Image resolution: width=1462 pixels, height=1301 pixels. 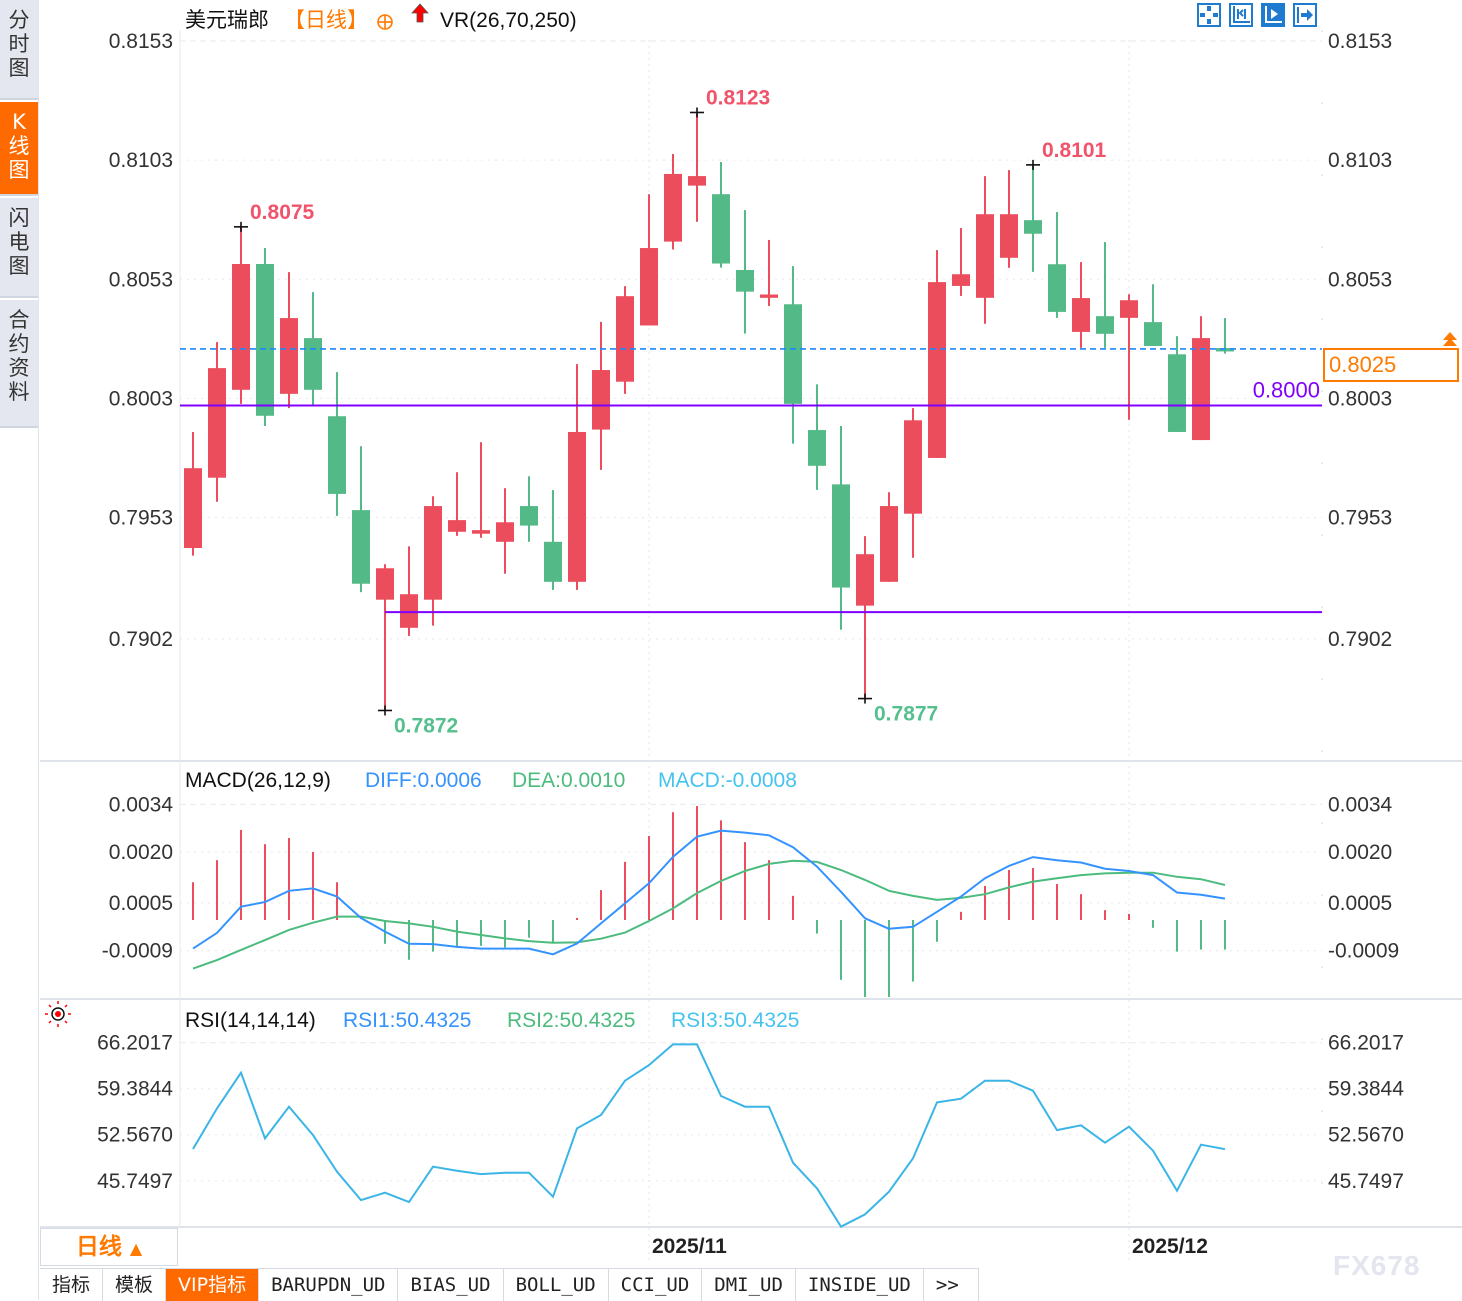 What do you see at coordinates (426, 725) in the screenshot?
I see `low-price-label: 0.7872` at bounding box center [426, 725].